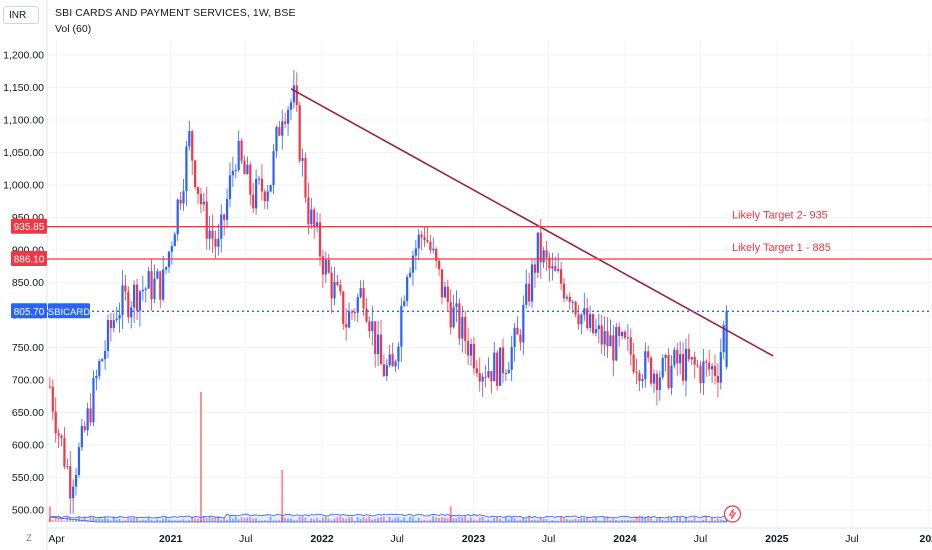  Describe the element at coordinates (29, 538) in the screenshot. I see `auto-scale-button: Z` at that location.